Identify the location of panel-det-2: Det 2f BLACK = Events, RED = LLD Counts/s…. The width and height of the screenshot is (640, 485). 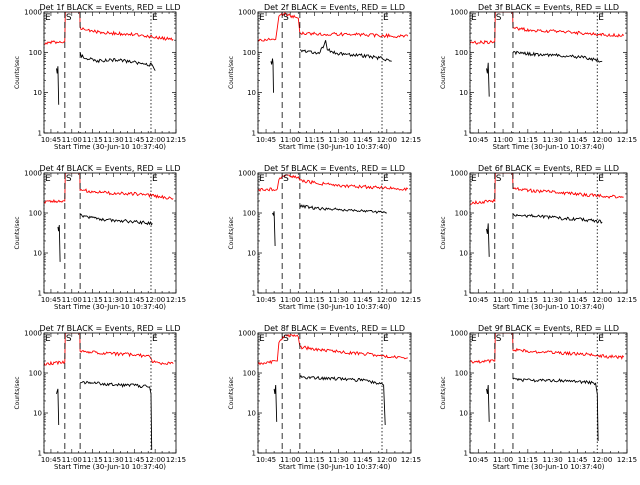
(324, 77).